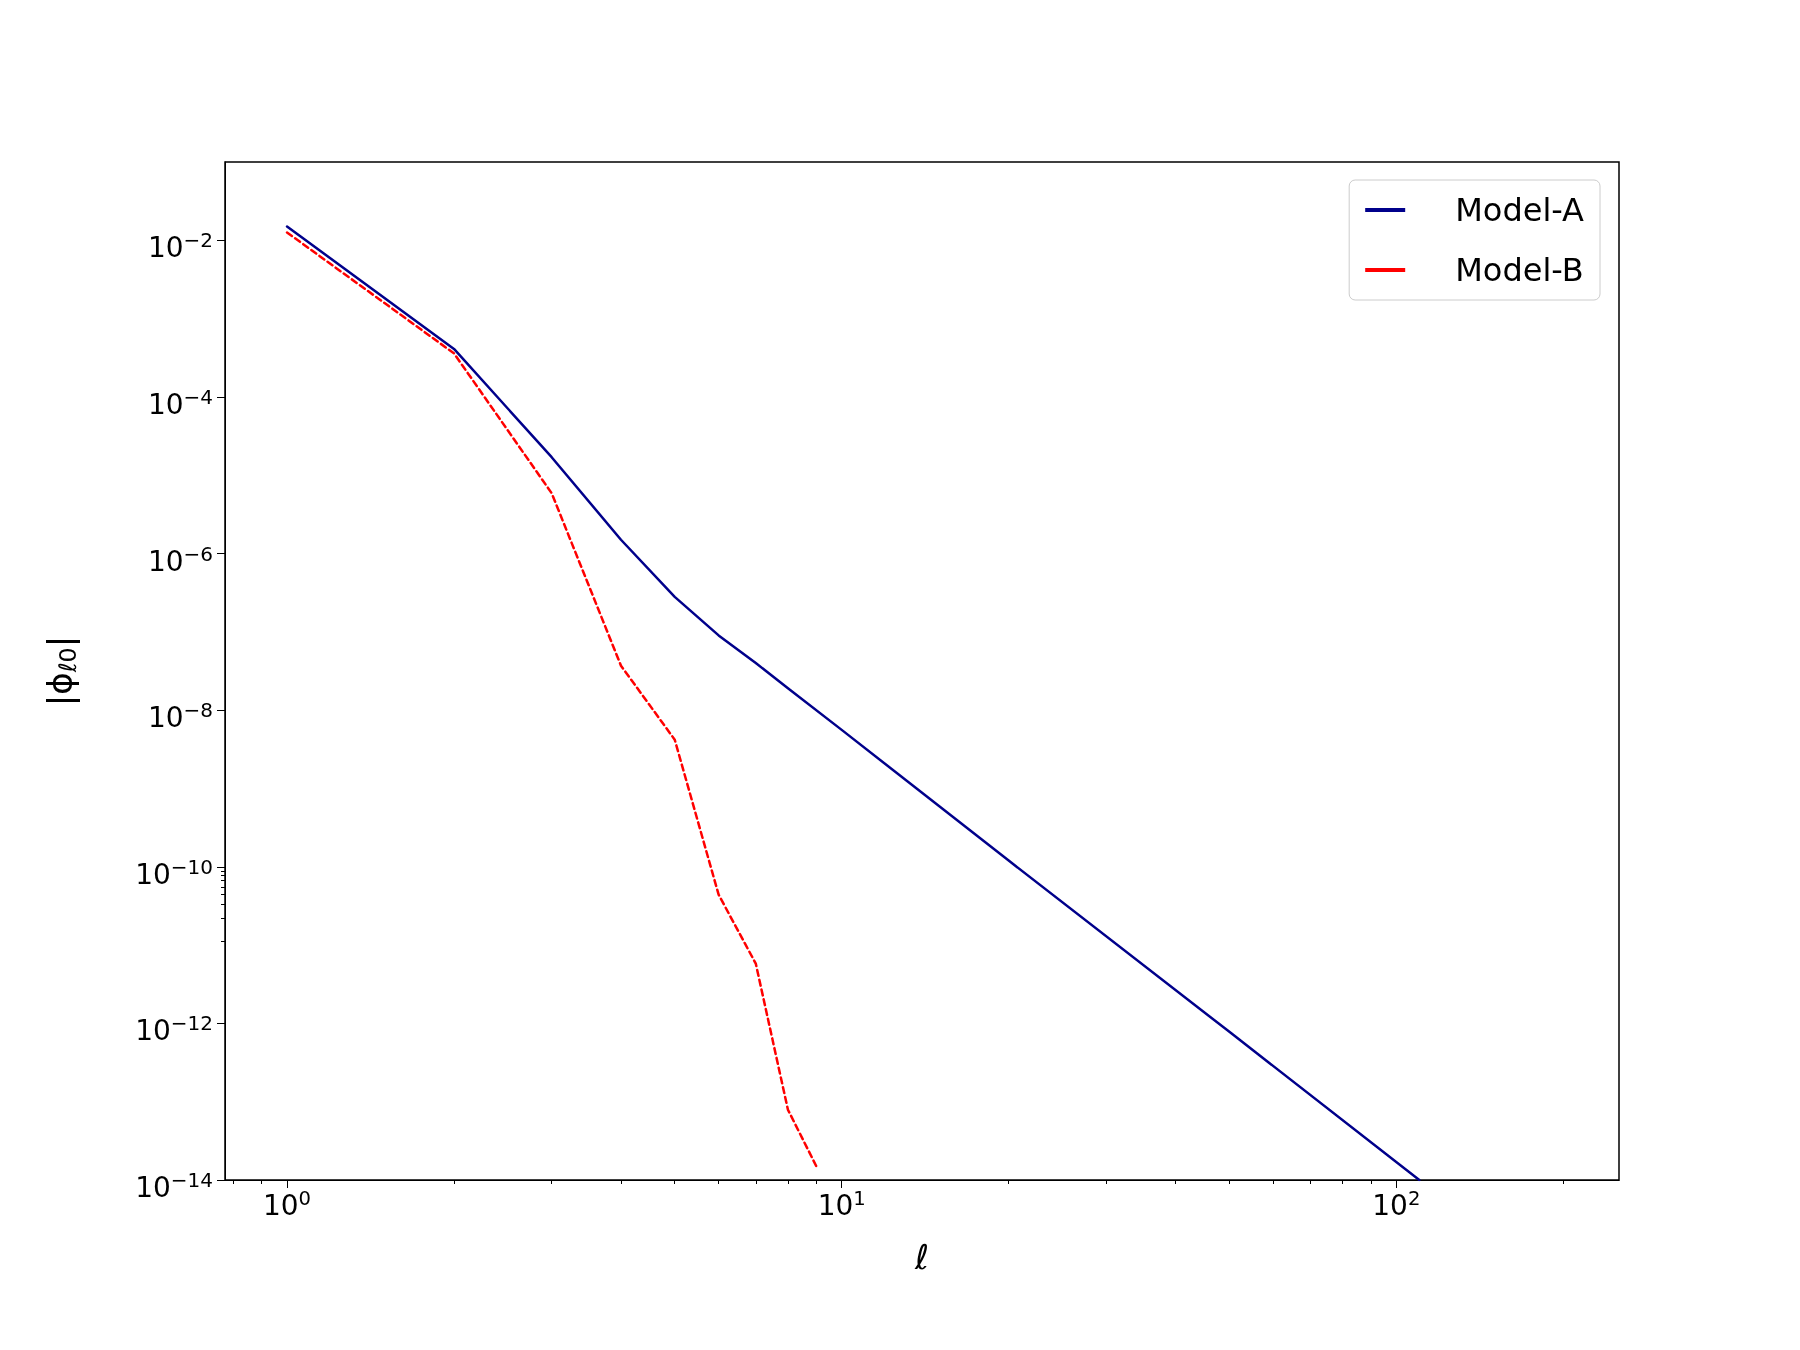 This screenshot has height=1350, width=1800. I want to click on x-axis-title: ℓ, so click(921, 1257).